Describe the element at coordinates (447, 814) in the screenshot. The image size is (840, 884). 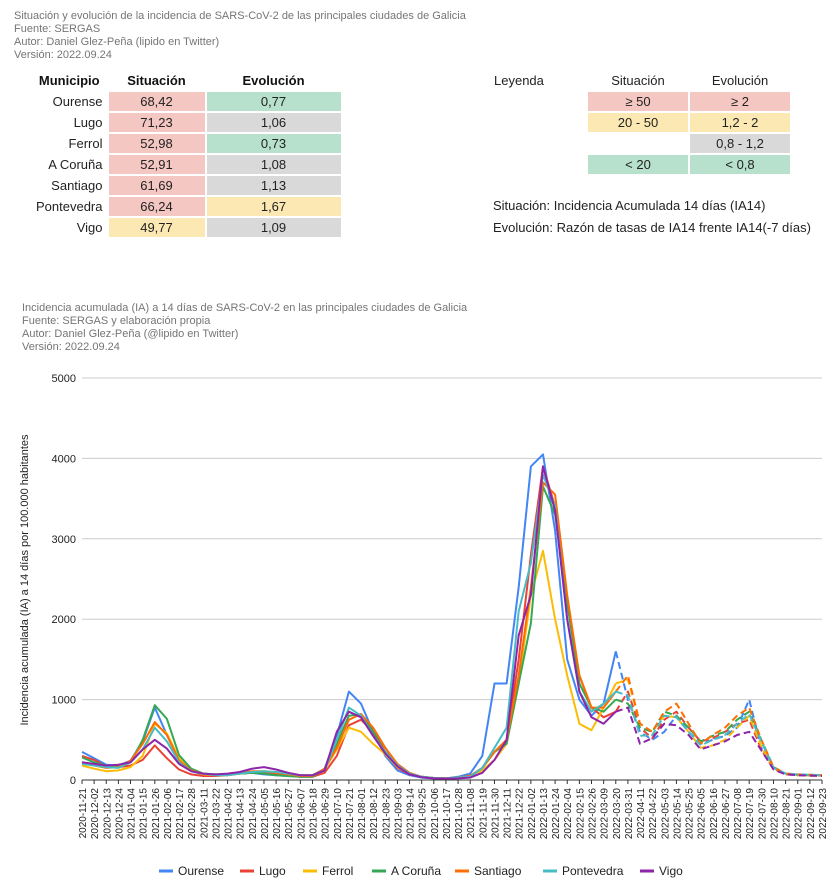
I see `x-tick-label: 2021-10-17` at that location.